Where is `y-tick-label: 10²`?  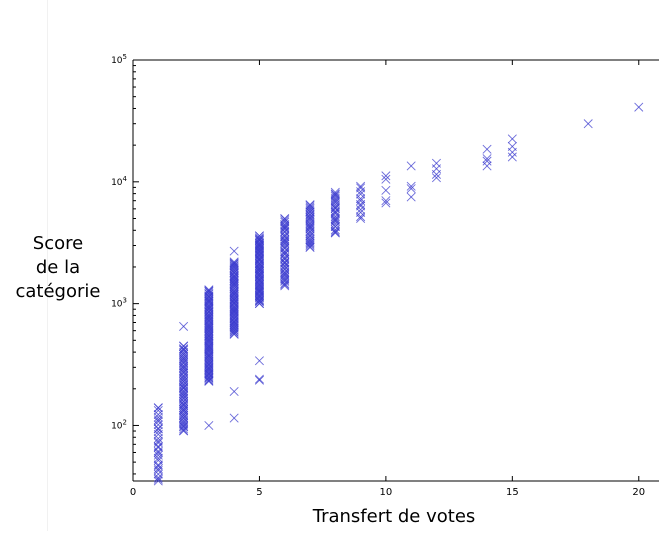
y-tick-label: 10² is located at coordinates (119, 424).